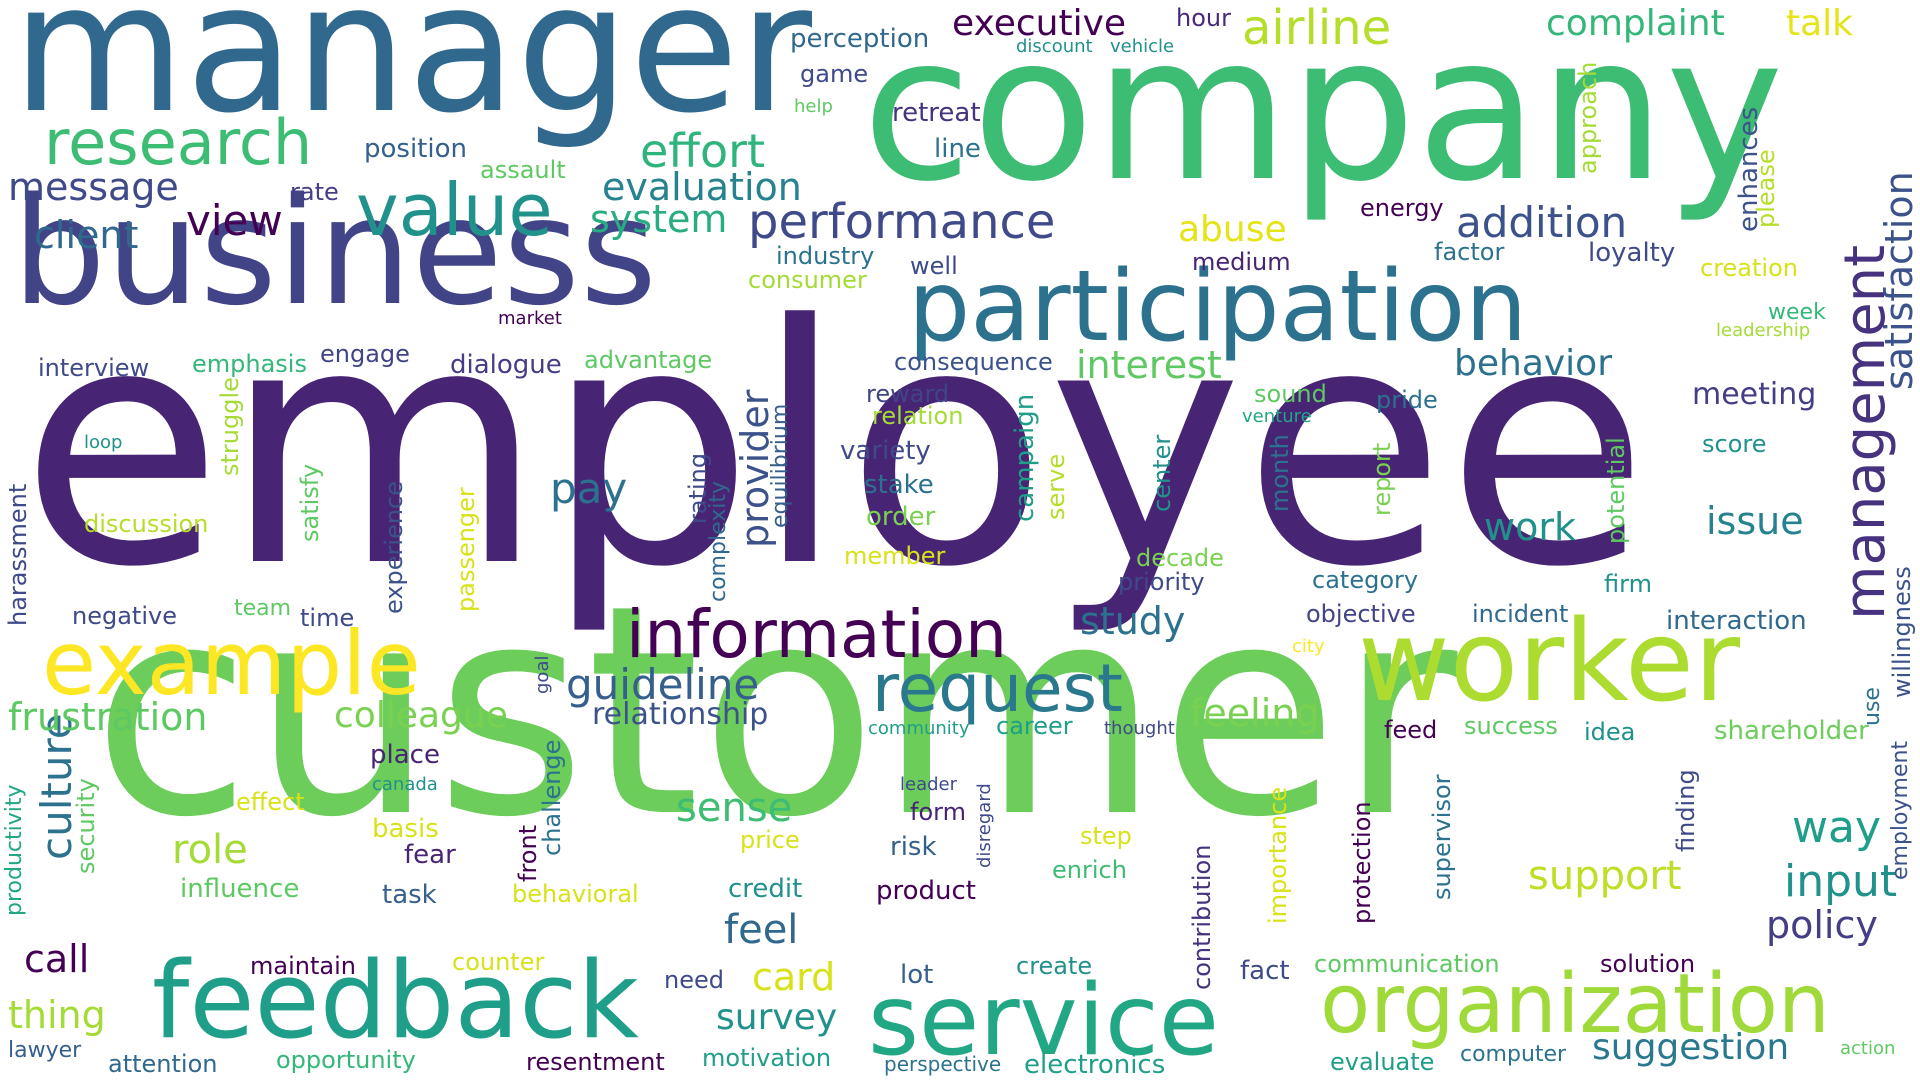  What do you see at coordinates (919, 728) in the screenshot?
I see `word-community: community` at bounding box center [919, 728].